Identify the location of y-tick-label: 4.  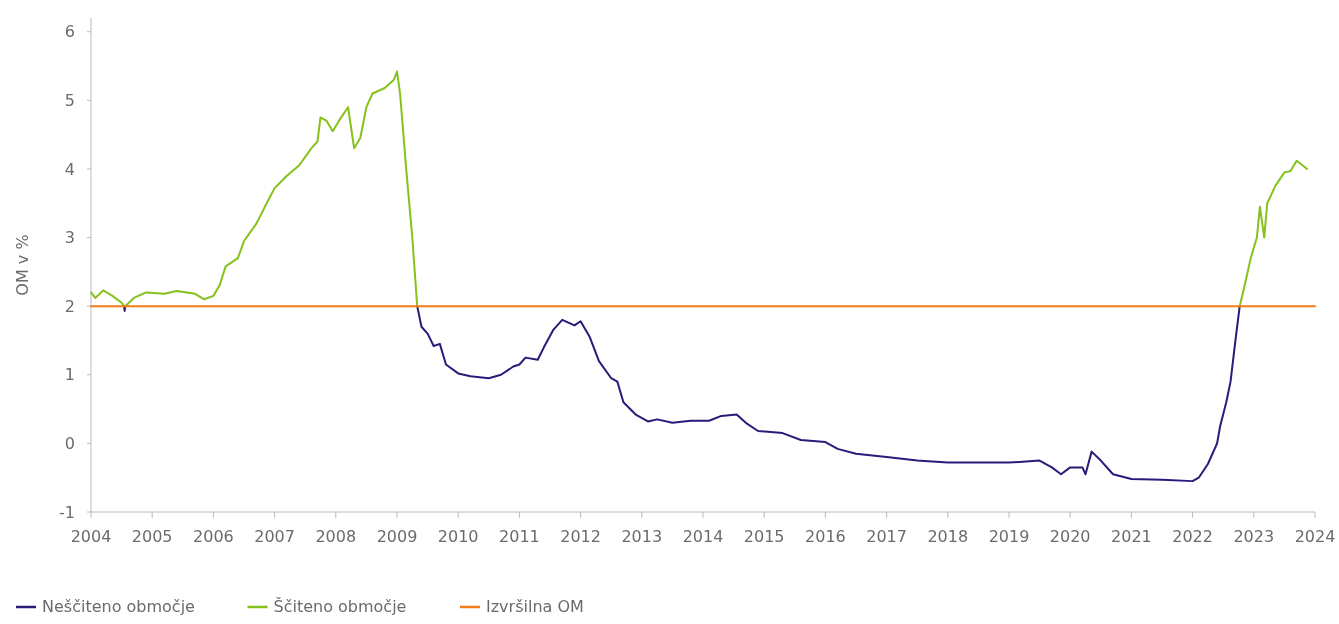
(69, 169).